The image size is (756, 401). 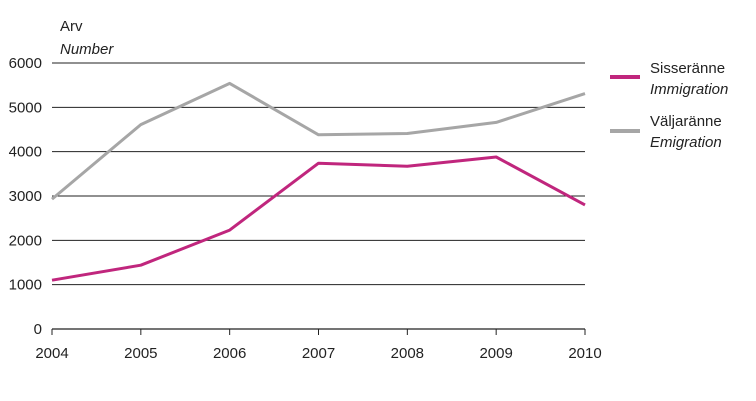 What do you see at coordinates (25, 285) in the screenshot?
I see `y-tick-label: 1000` at bounding box center [25, 285].